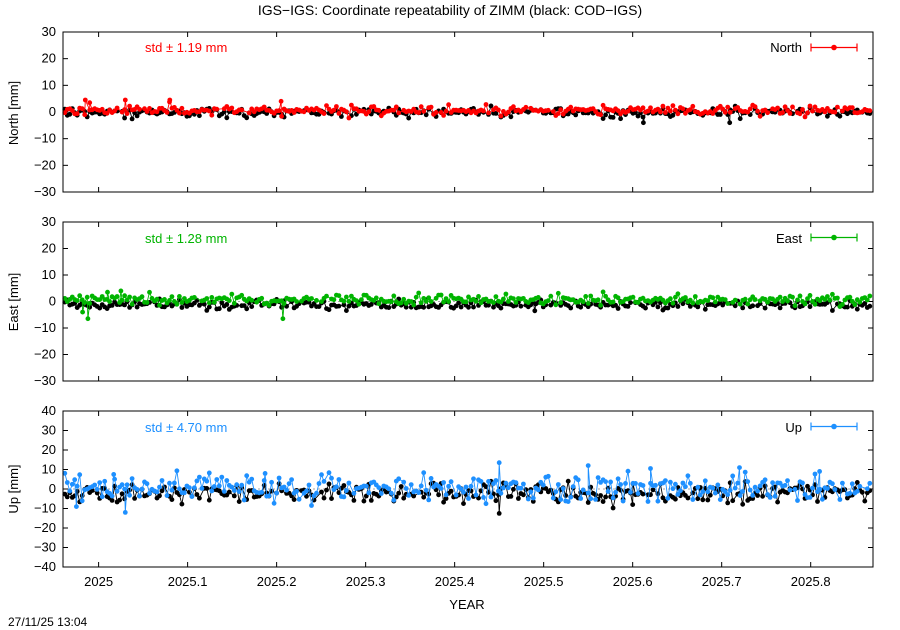 The height and width of the screenshot is (630, 900). Describe the element at coordinates (186, 427) in the screenshot. I see `up-std-label: std ± 4.70 mm` at that location.